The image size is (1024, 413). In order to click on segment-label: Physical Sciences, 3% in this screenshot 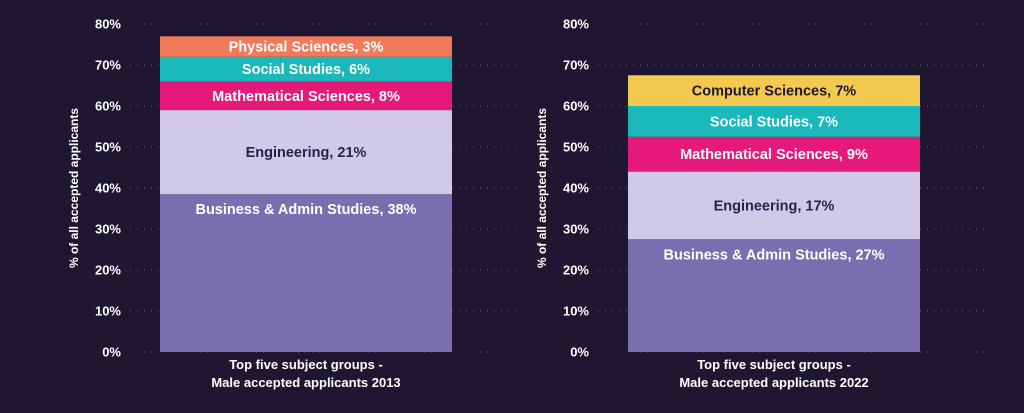, I will do `click(306, 48)`.